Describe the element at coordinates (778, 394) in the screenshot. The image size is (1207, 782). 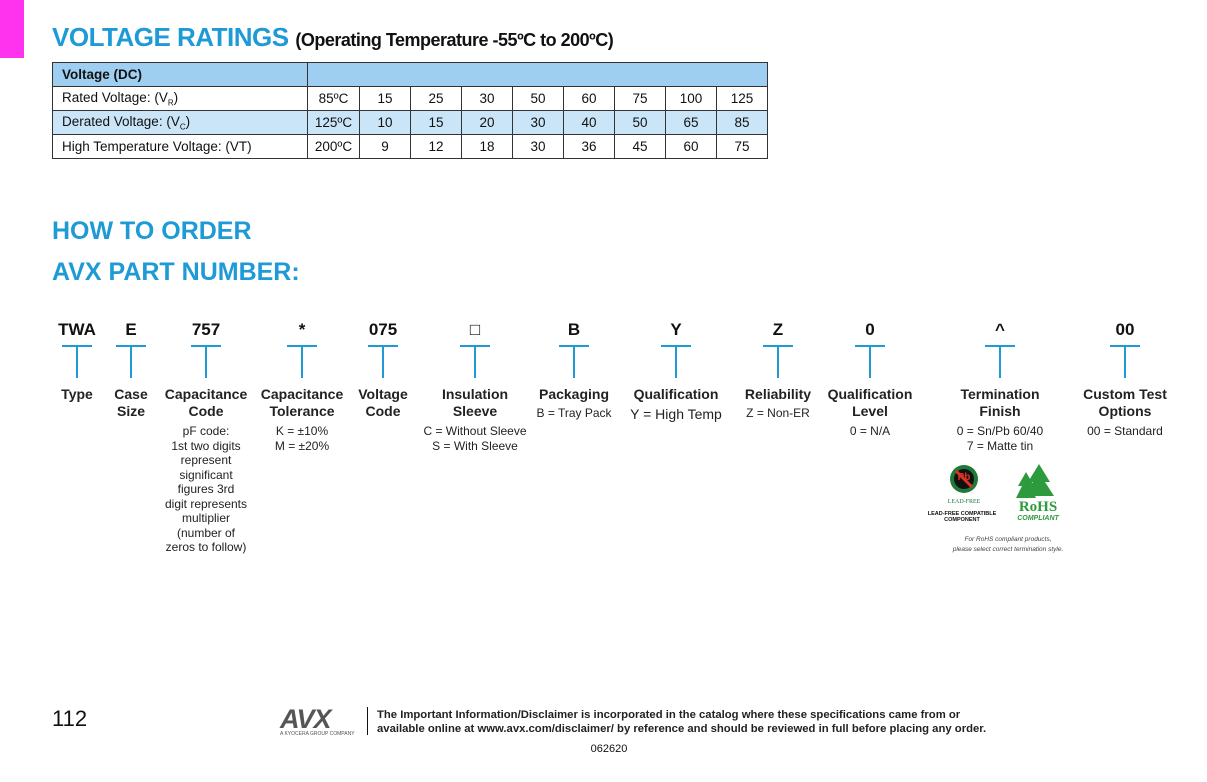
I see `field-name: Reliability` at that location.